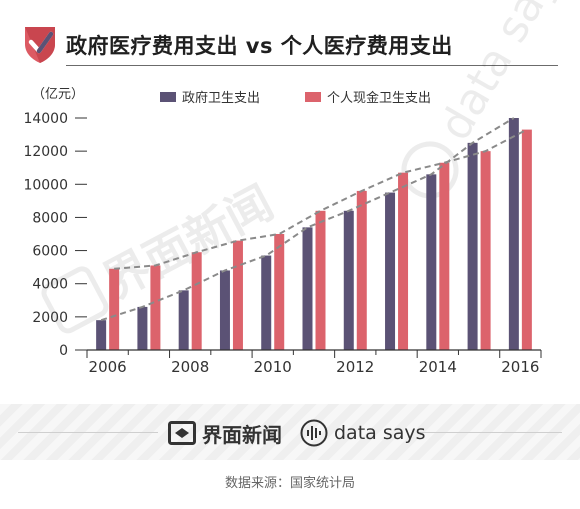 This screenshot has width=580, height=509. I want to click on data-source: 数据来源：国家统计局, so click(289, 483).